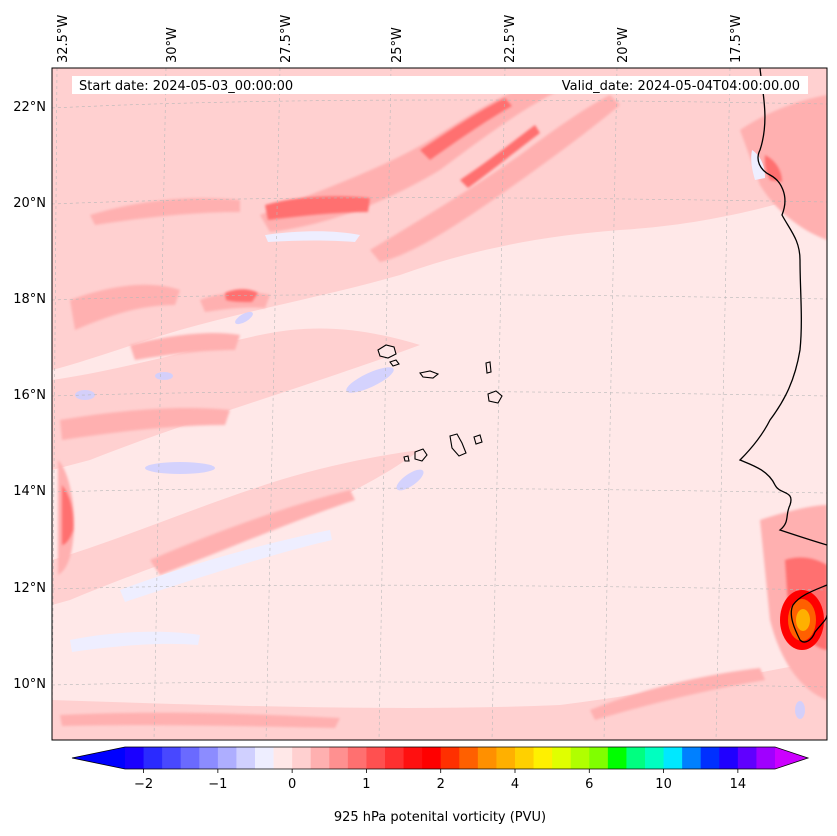 This screenshot has width=837, height=836. I want to click on lon-label: 32.5°W, so click(63, 39).